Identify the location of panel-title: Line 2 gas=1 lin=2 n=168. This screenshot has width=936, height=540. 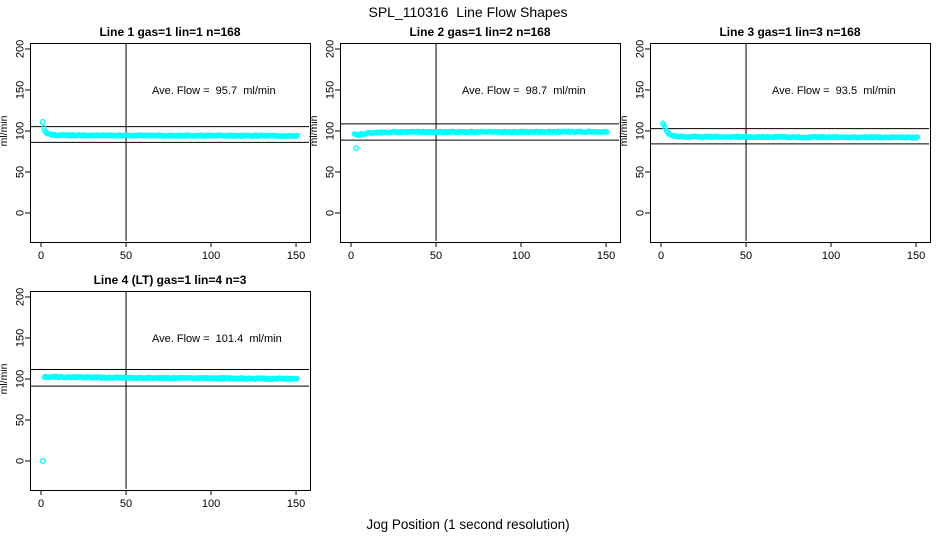
(479, 32).